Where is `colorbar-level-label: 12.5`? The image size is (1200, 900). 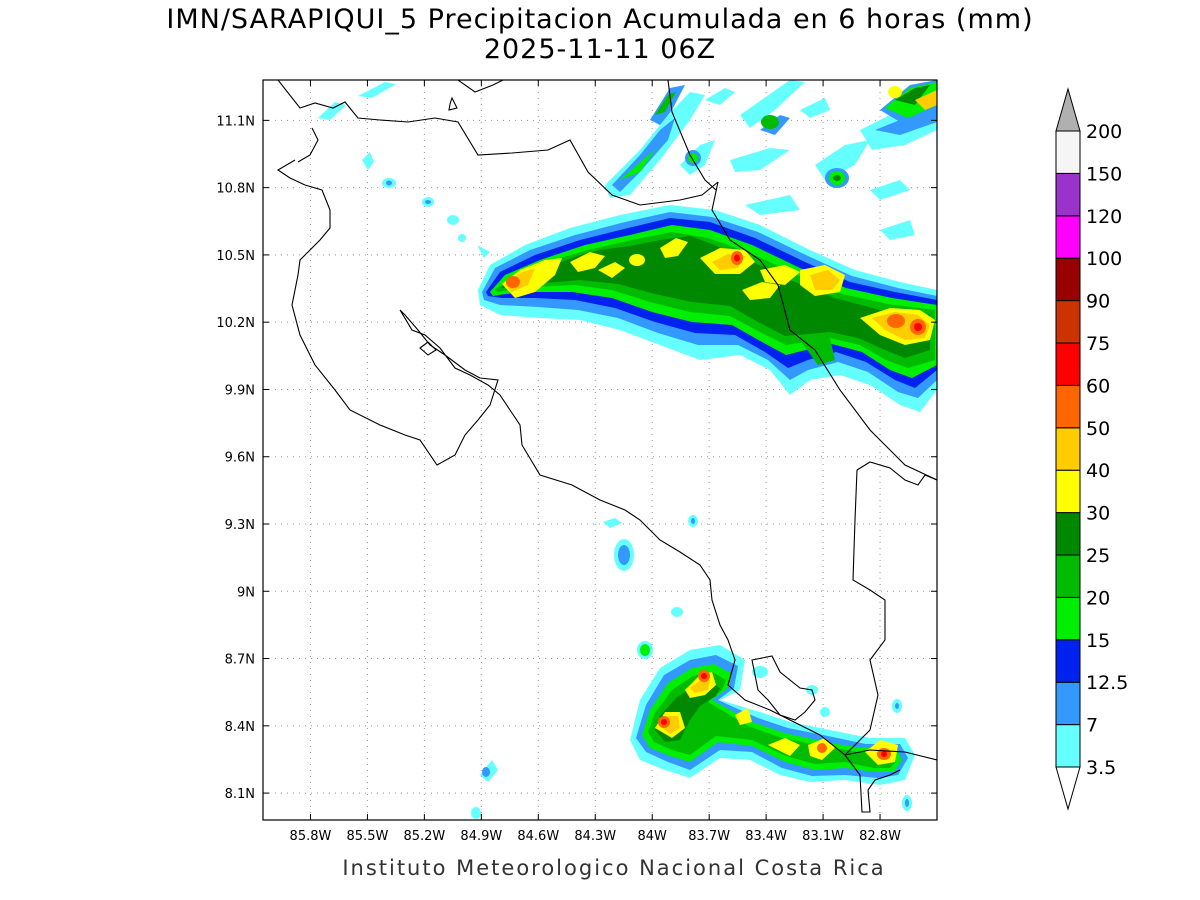
colorbar-level-label: 12.5 is located at coordinates (1107, 683).